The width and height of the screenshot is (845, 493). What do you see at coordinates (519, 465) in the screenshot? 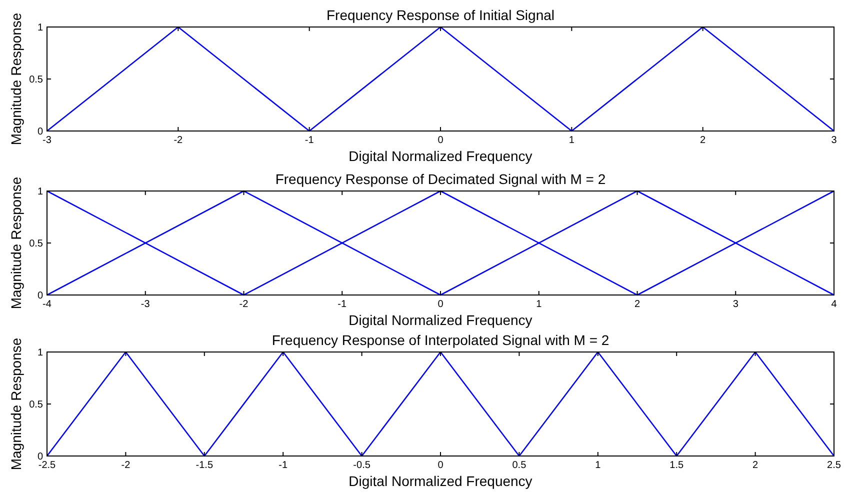
I see `x-tick-label: 0.5` at bounding box center [519, 465].